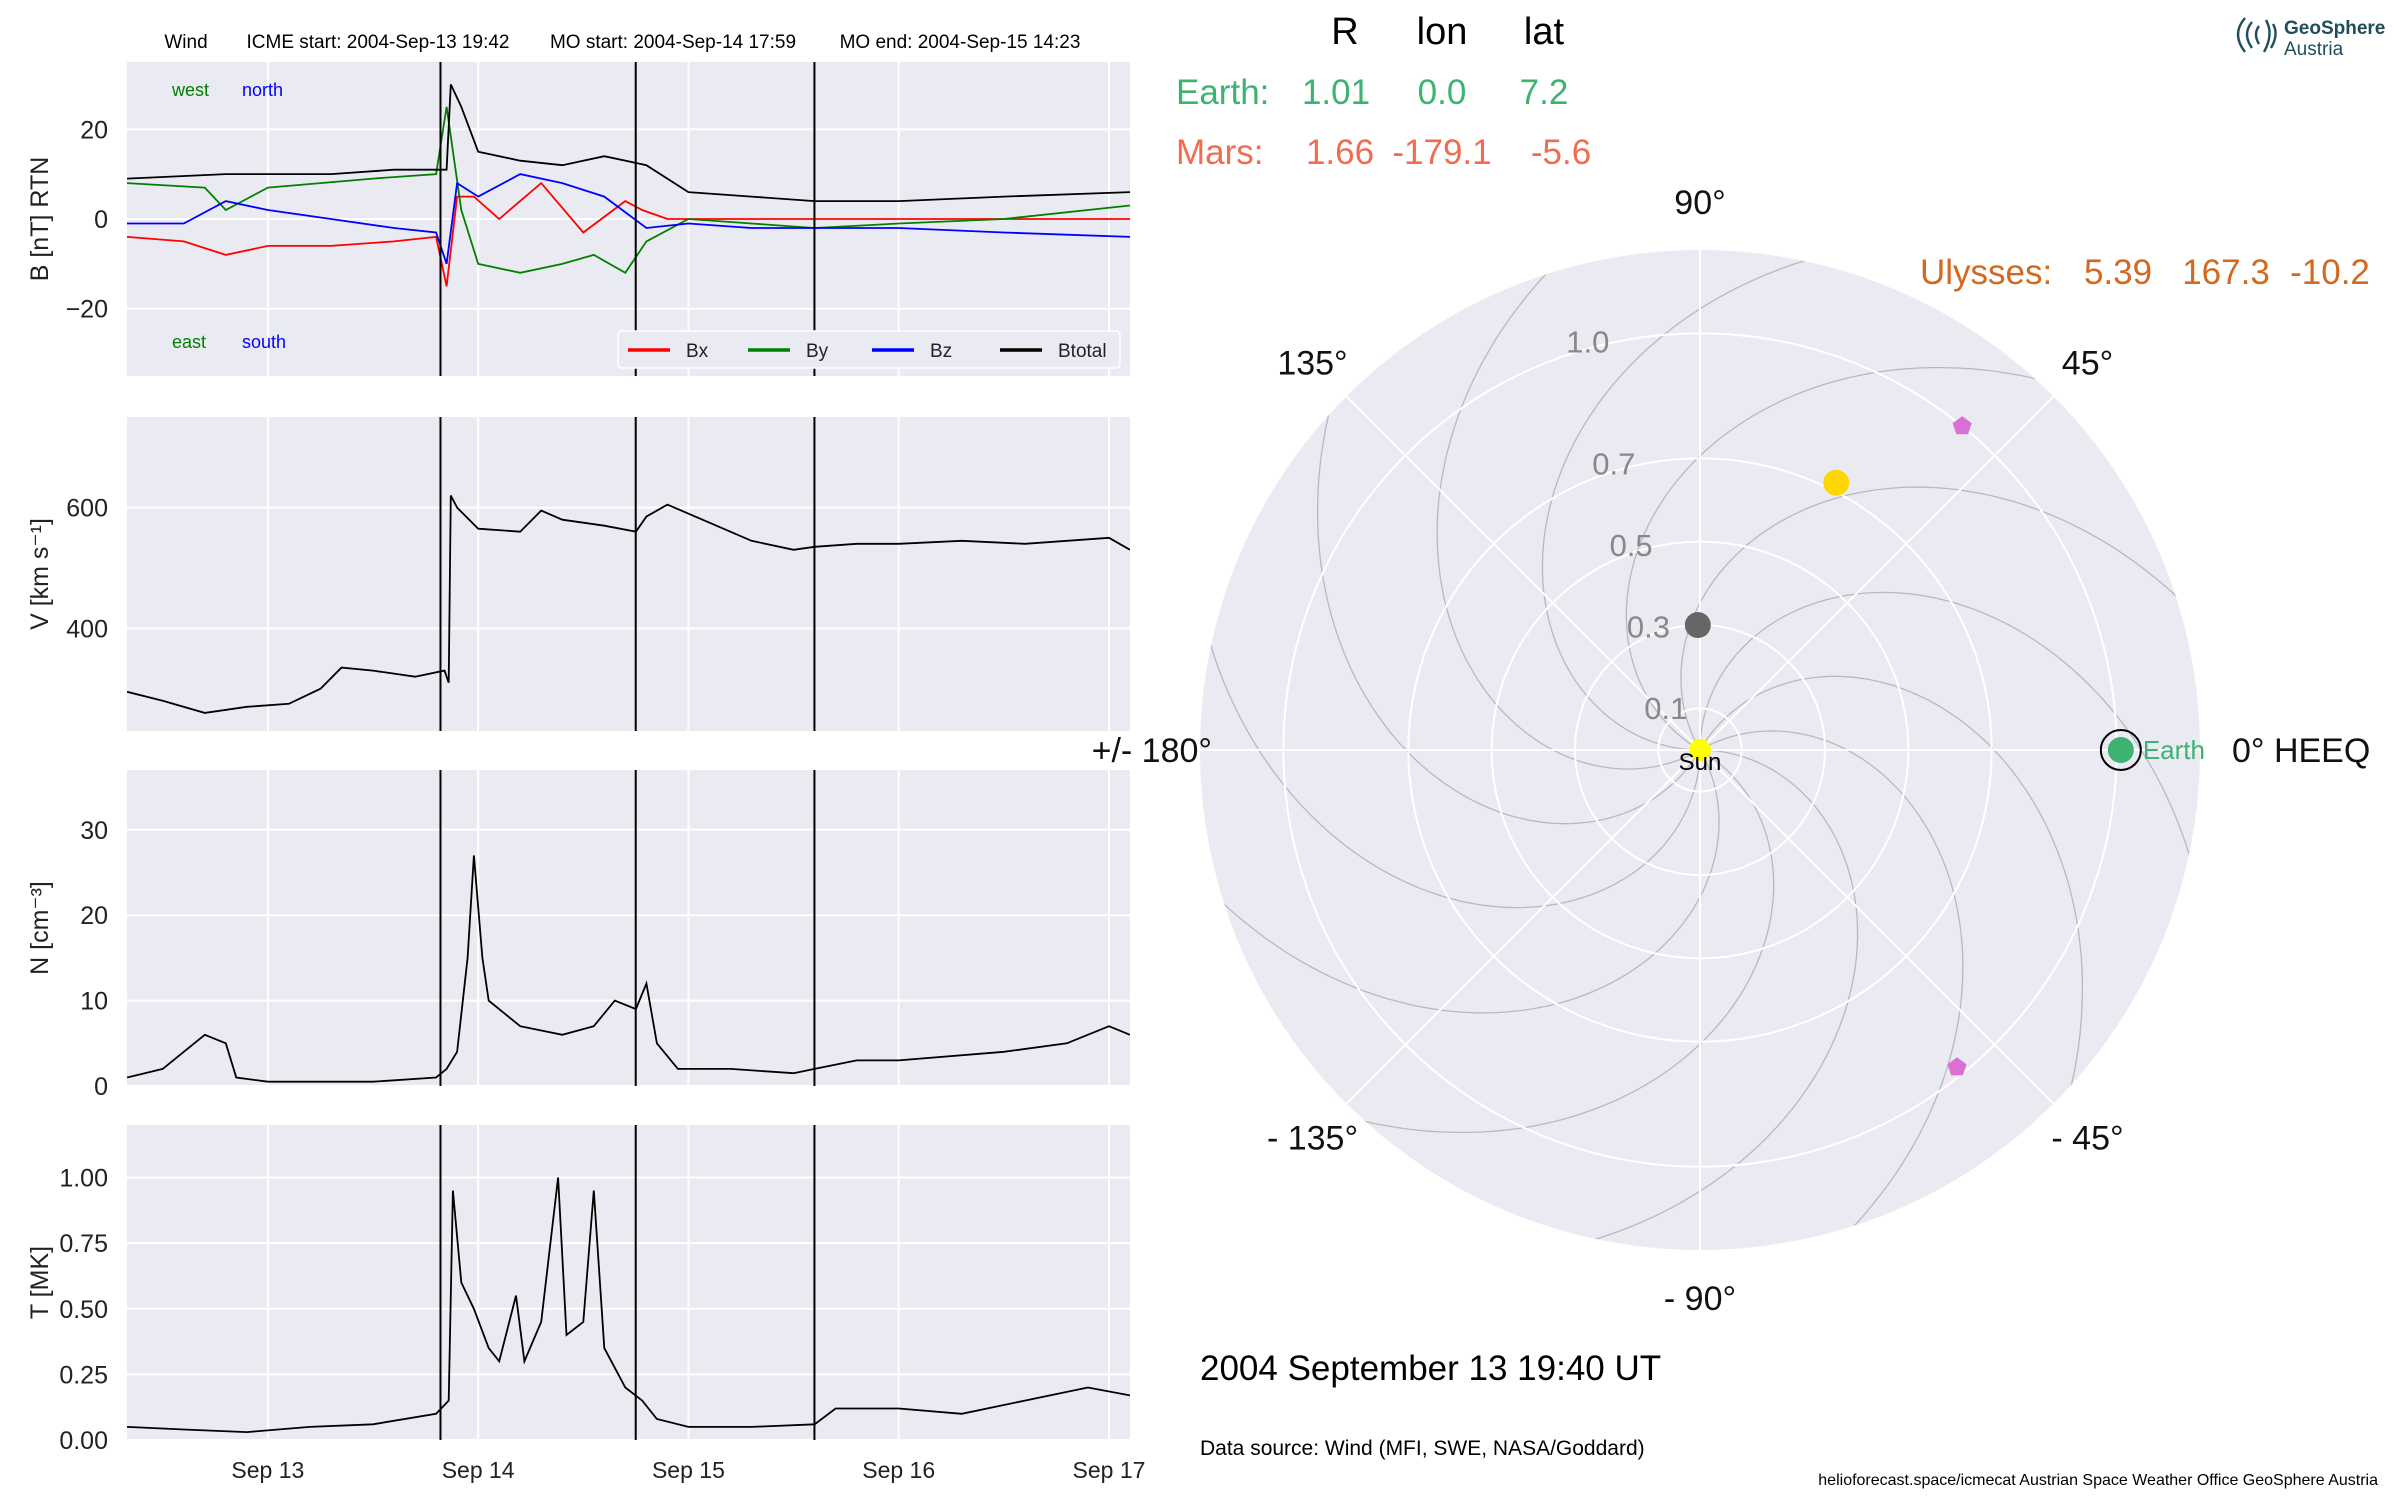  I want to click on y-tick-label: 400, so click(87, 629).